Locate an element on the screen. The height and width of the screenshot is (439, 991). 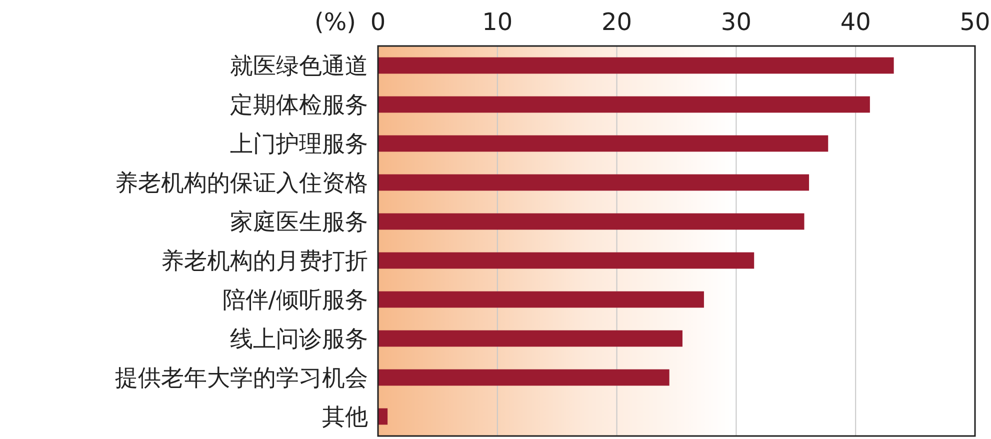
x-tick-label: 20 is located at coordinates (617, 22).